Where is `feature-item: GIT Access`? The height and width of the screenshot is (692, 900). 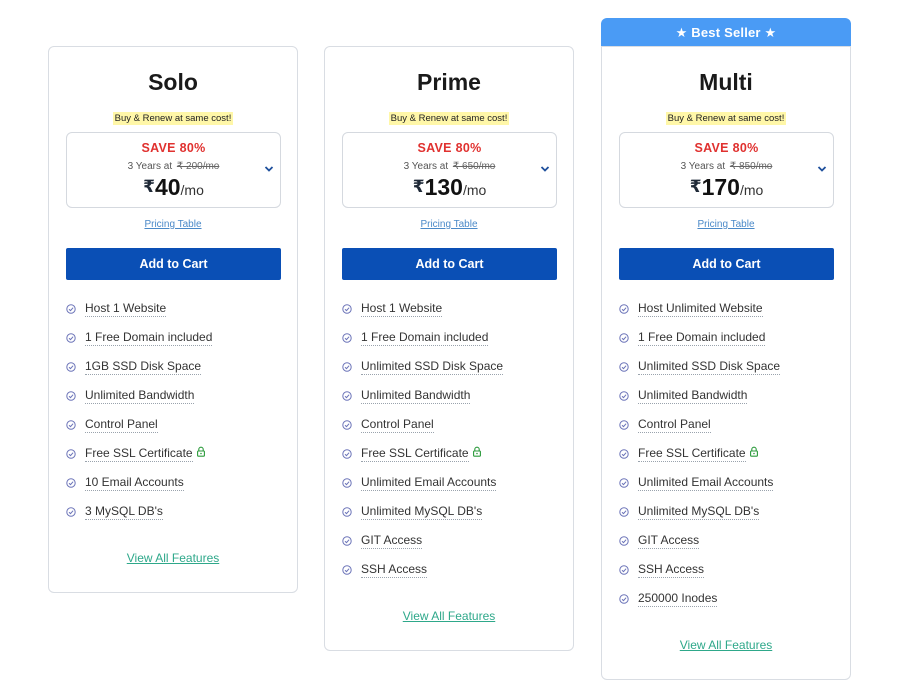 feature-item: GIT Access is located at coordinates (699, 547).